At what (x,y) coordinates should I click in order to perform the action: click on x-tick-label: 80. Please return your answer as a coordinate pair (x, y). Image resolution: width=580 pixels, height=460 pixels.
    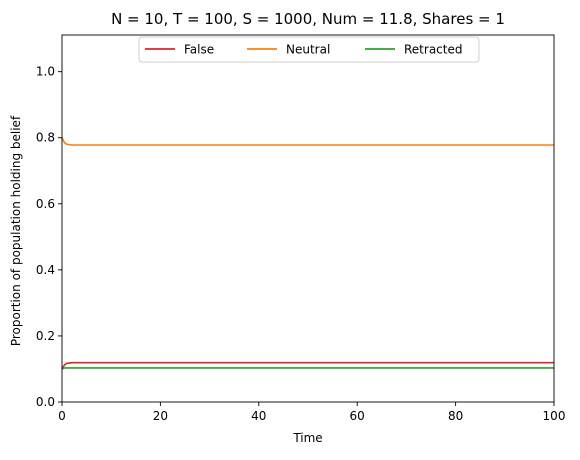
    Looking at the image, I should click on (455, 416).